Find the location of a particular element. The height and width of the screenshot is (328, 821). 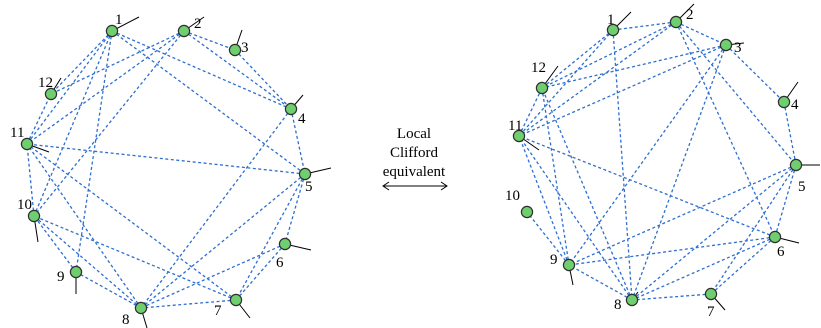

relation-line-2: Clifford is located at coordinates (414, 153).